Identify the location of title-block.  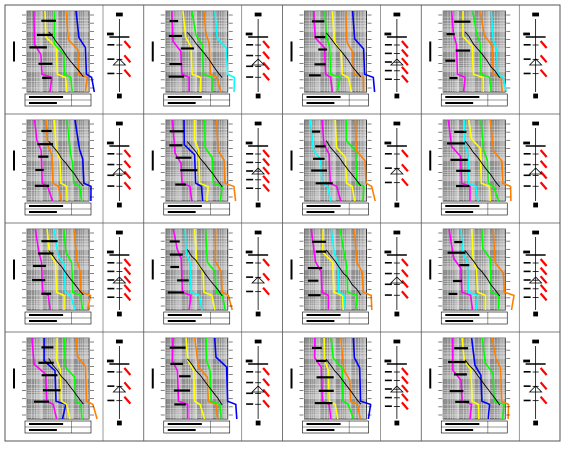
(58, 100).